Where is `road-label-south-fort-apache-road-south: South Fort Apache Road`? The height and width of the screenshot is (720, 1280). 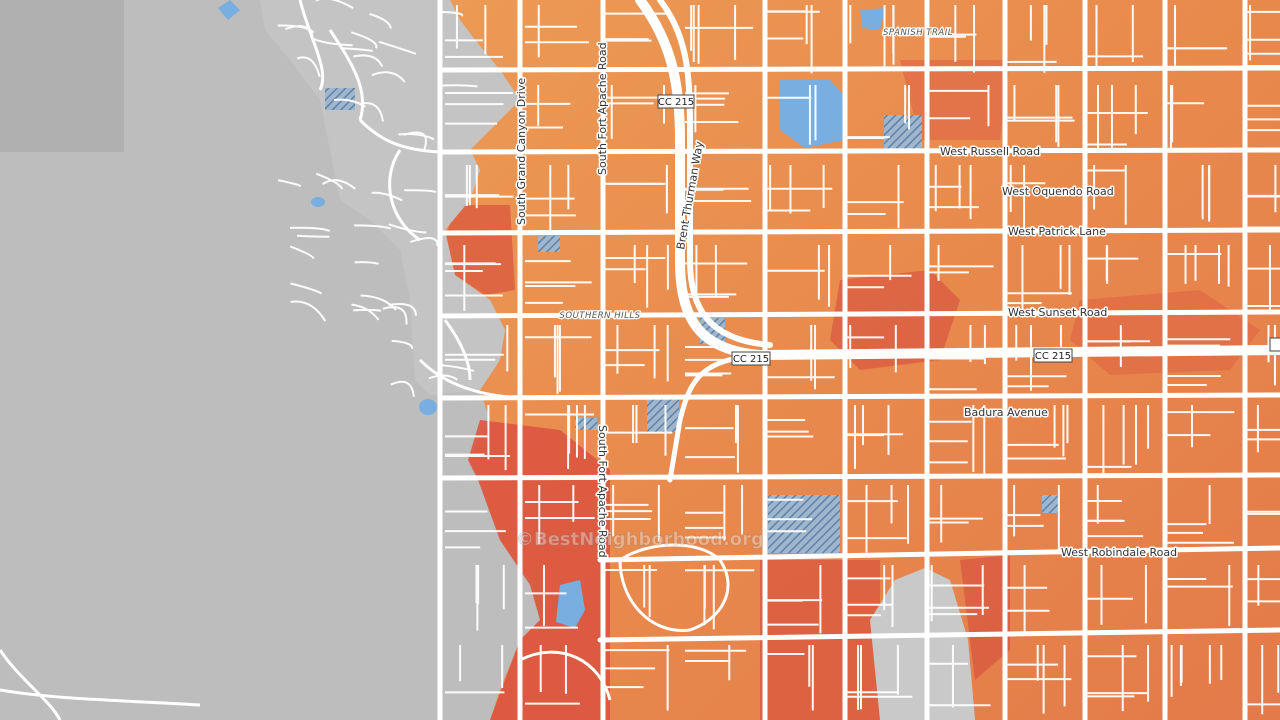 road-label-south-fort-apache-road-south: South Fort Apache Road is located at coordinates (602, 491).